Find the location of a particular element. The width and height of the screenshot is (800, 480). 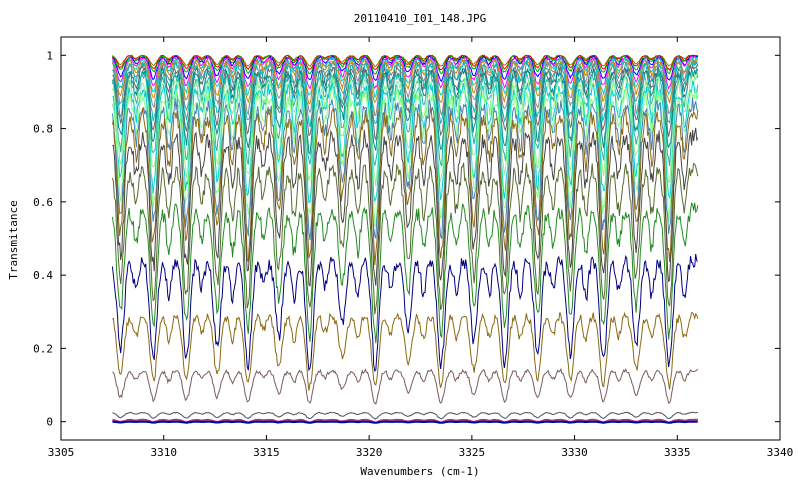

x-axis-label: Wavenumbers (cm-1) is located at coordinates (419, 471).